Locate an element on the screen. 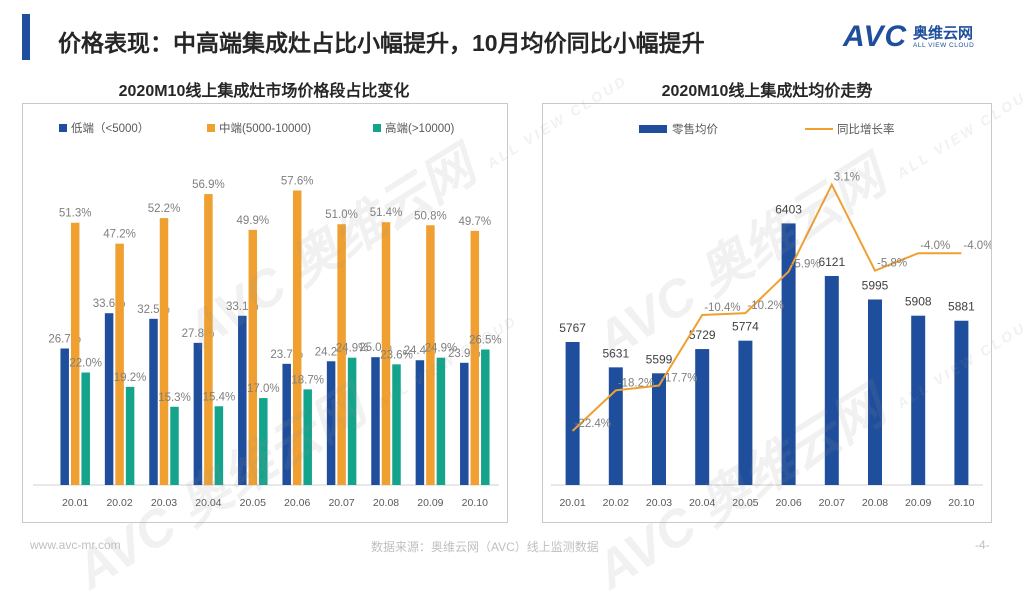  bar-20.07 is located at coordinates (831, 380).